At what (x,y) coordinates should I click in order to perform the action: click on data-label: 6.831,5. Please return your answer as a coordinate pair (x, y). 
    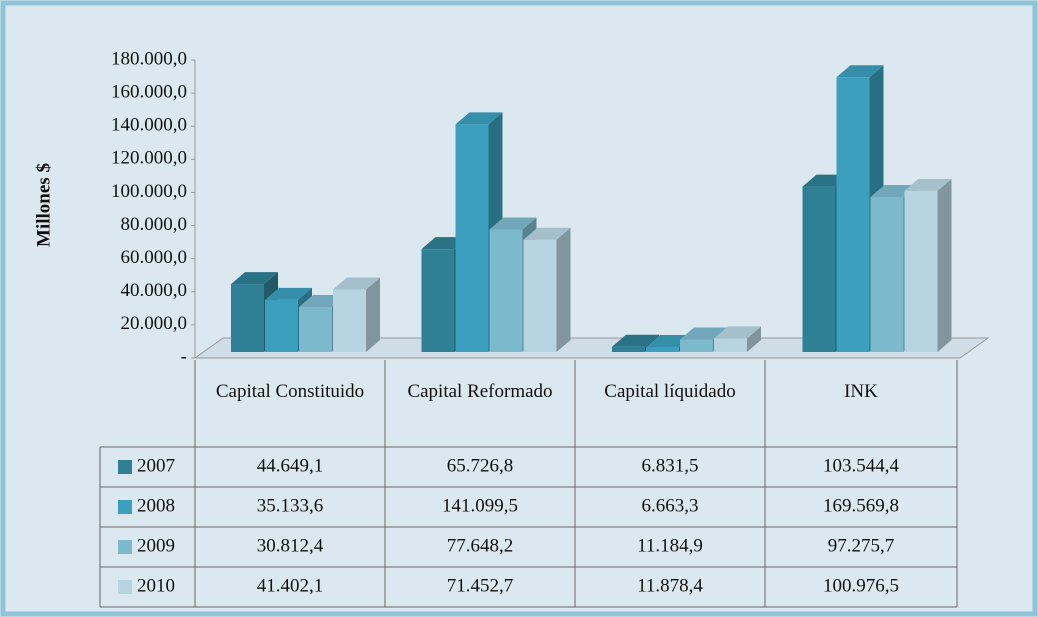
    Looking at the image, I should click on (670, 465).